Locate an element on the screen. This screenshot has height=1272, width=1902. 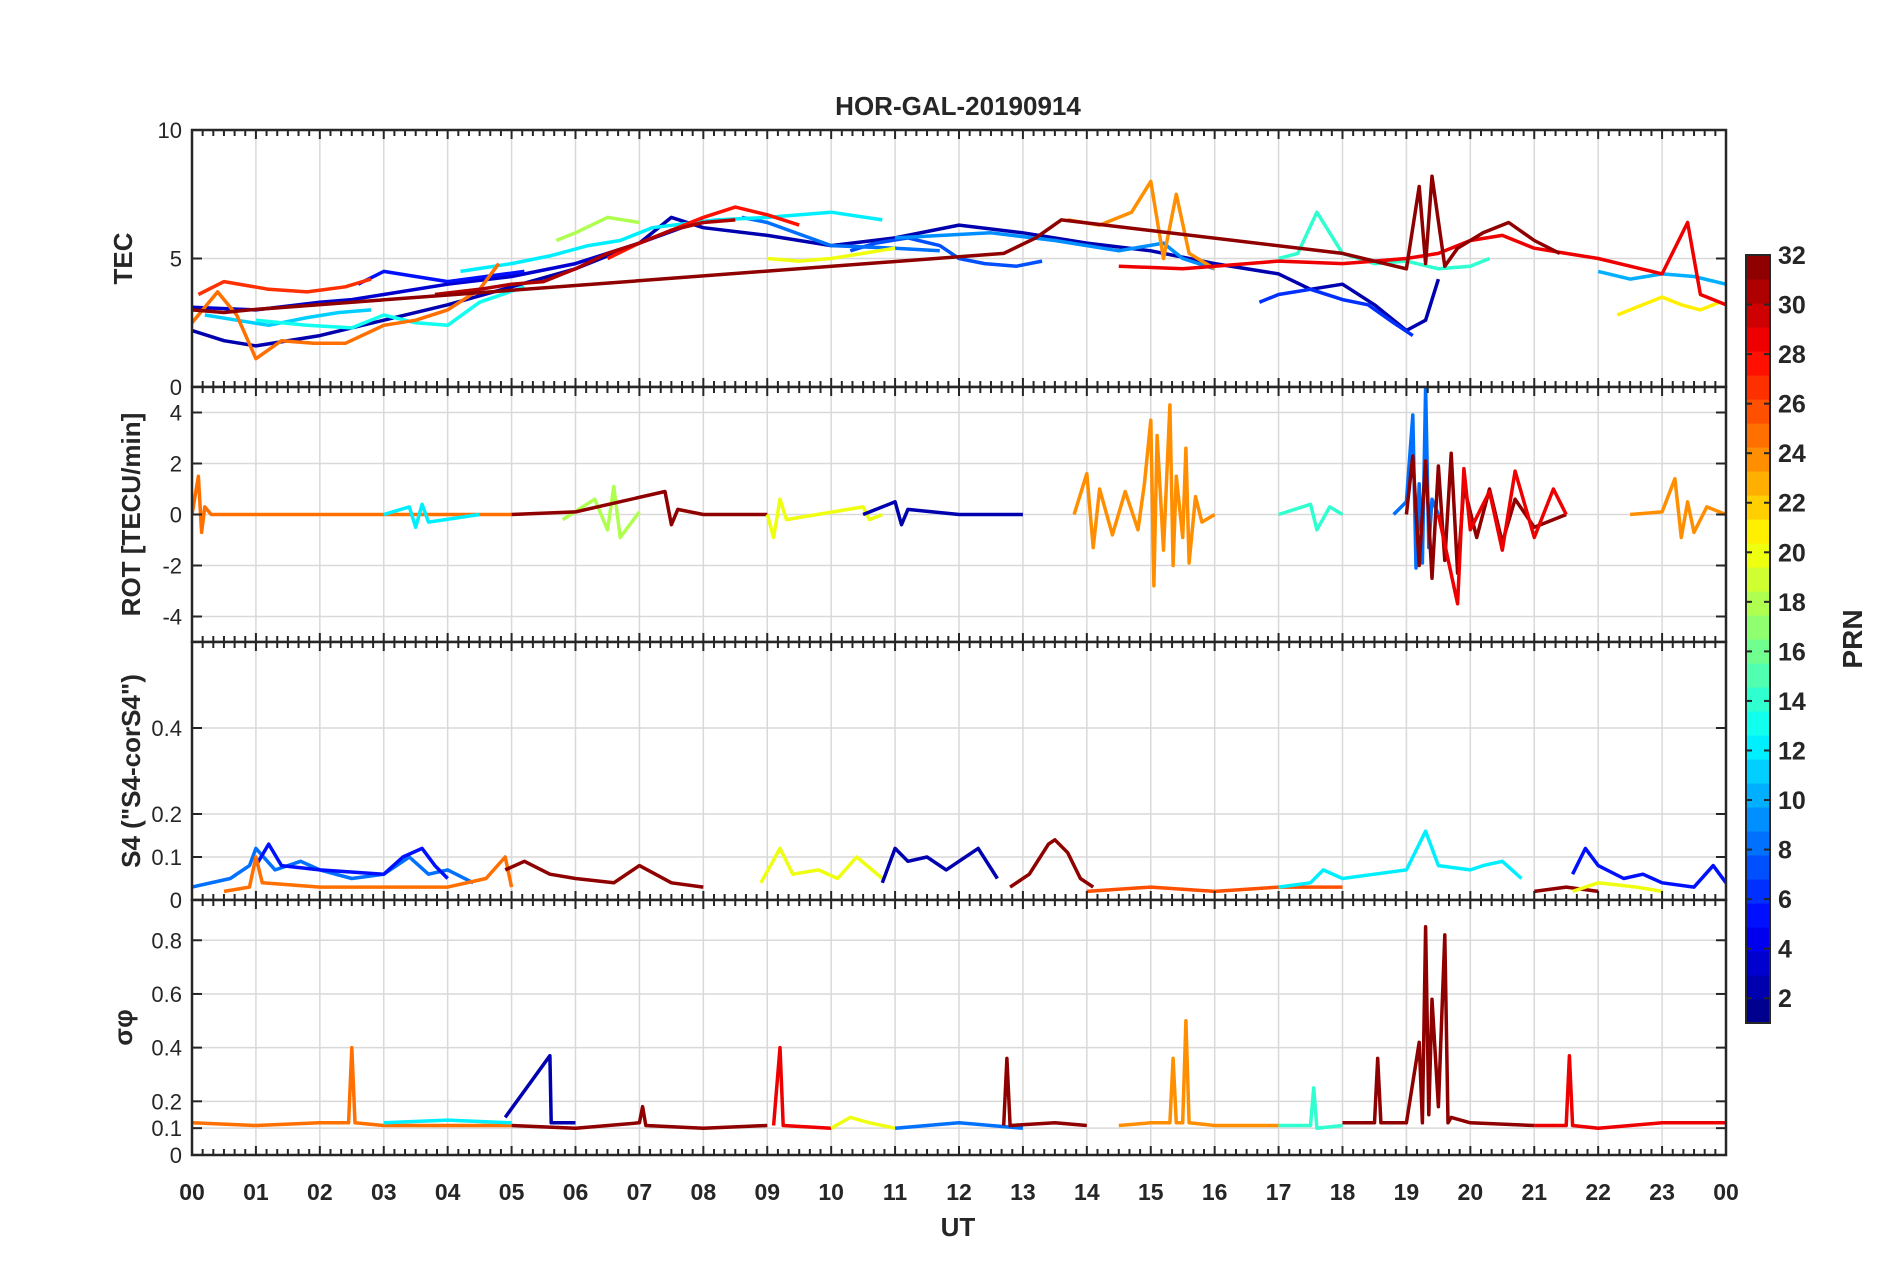
colorbar-tick-label: 12 is located at coordinates (1792, 751).